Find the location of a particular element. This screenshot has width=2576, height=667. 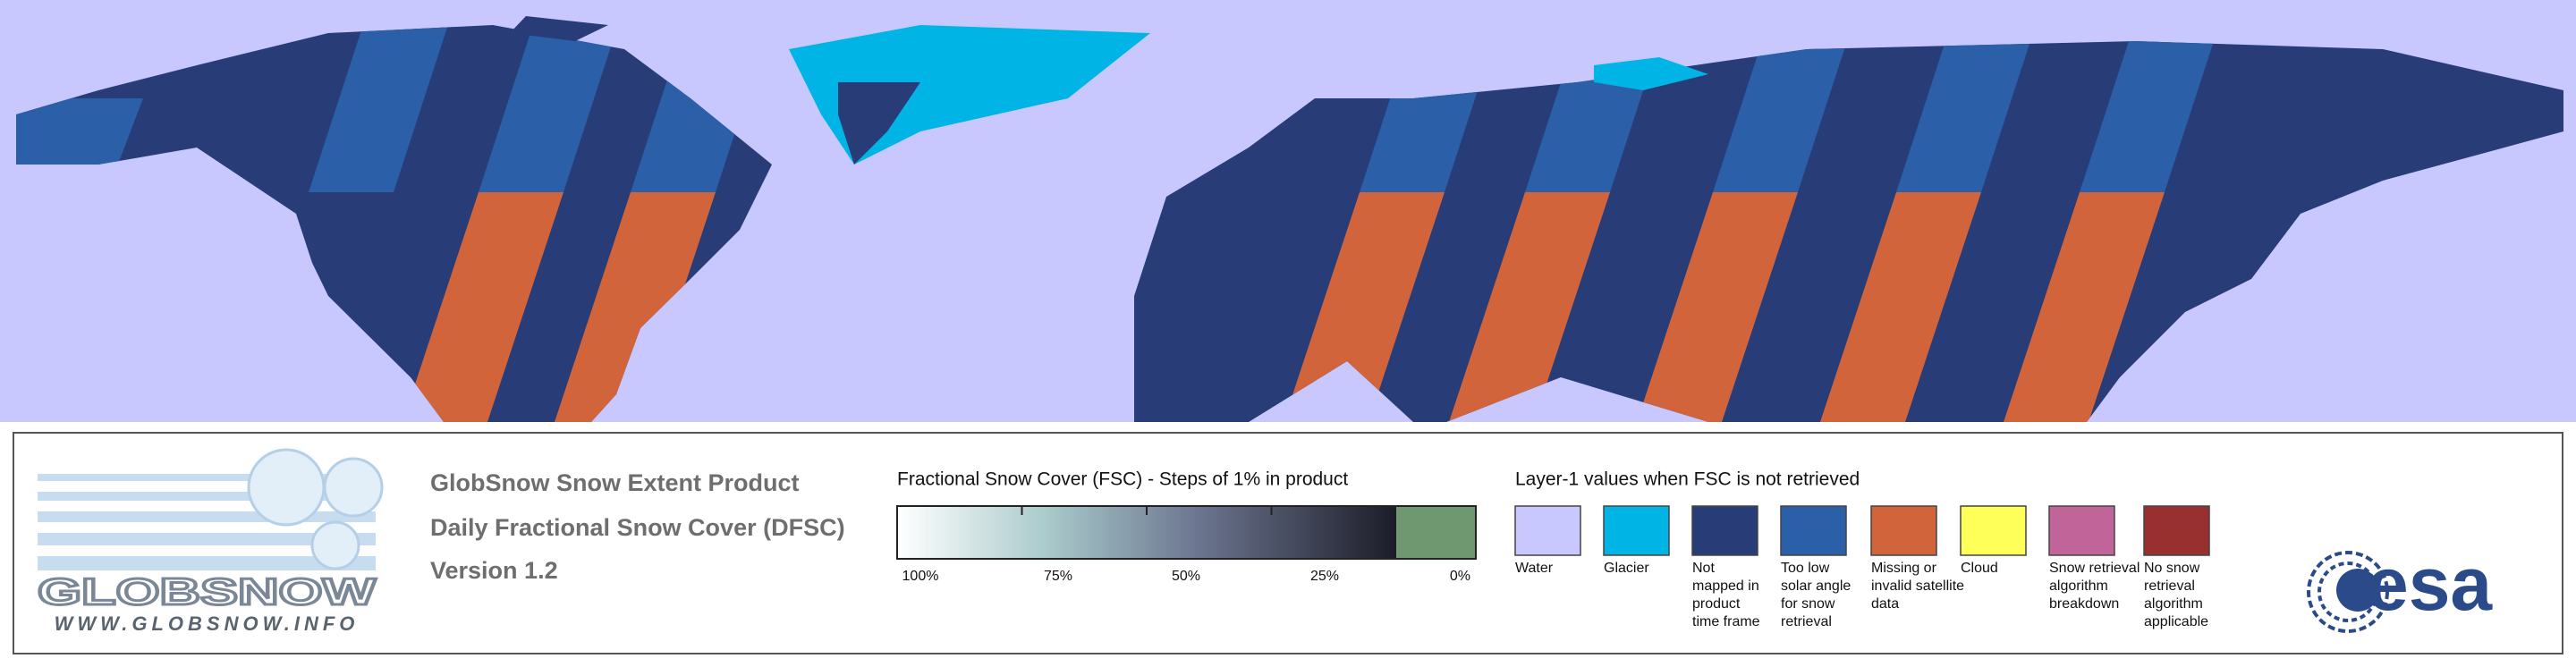

esa-ring is located at coordinates (2348, 592).